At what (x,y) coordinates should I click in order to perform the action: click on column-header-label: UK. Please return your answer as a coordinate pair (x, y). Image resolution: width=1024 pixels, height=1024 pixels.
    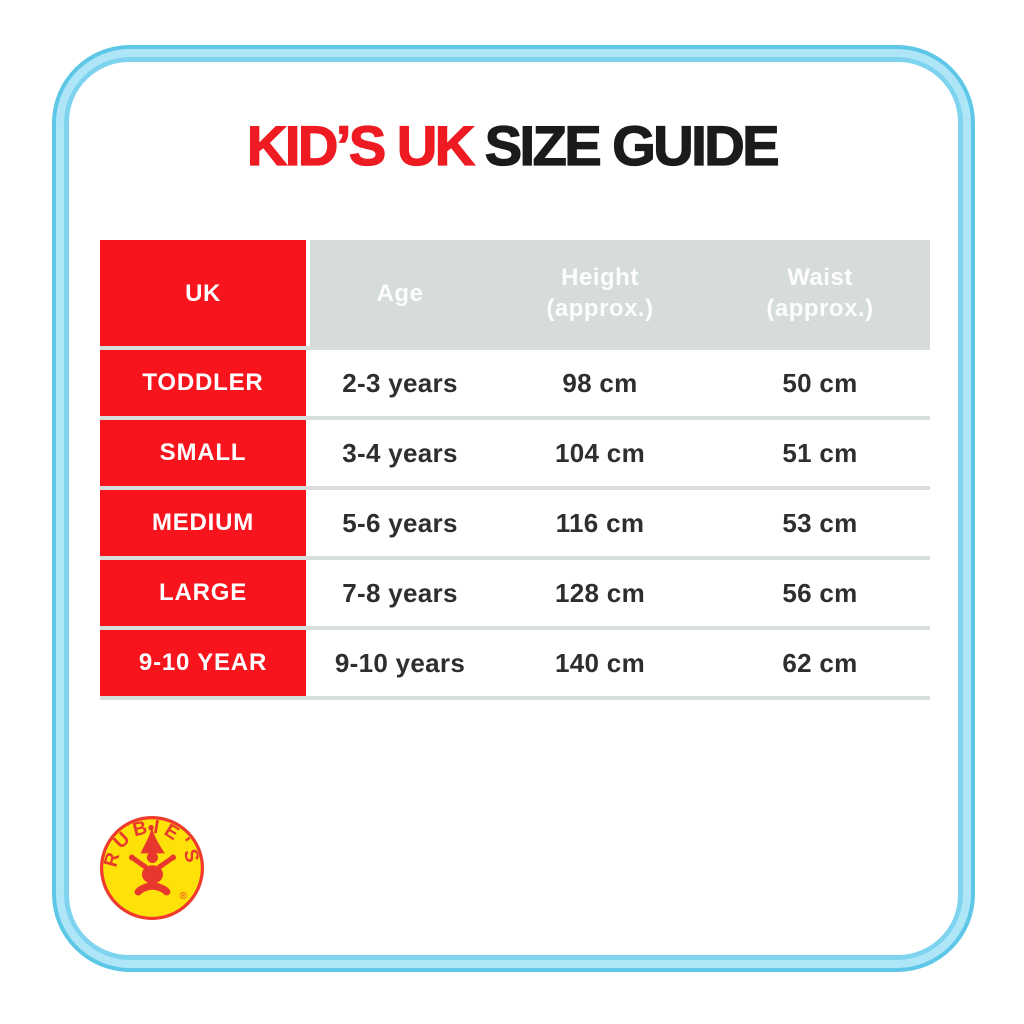
    Looking at the image, I should click on (203, 293).